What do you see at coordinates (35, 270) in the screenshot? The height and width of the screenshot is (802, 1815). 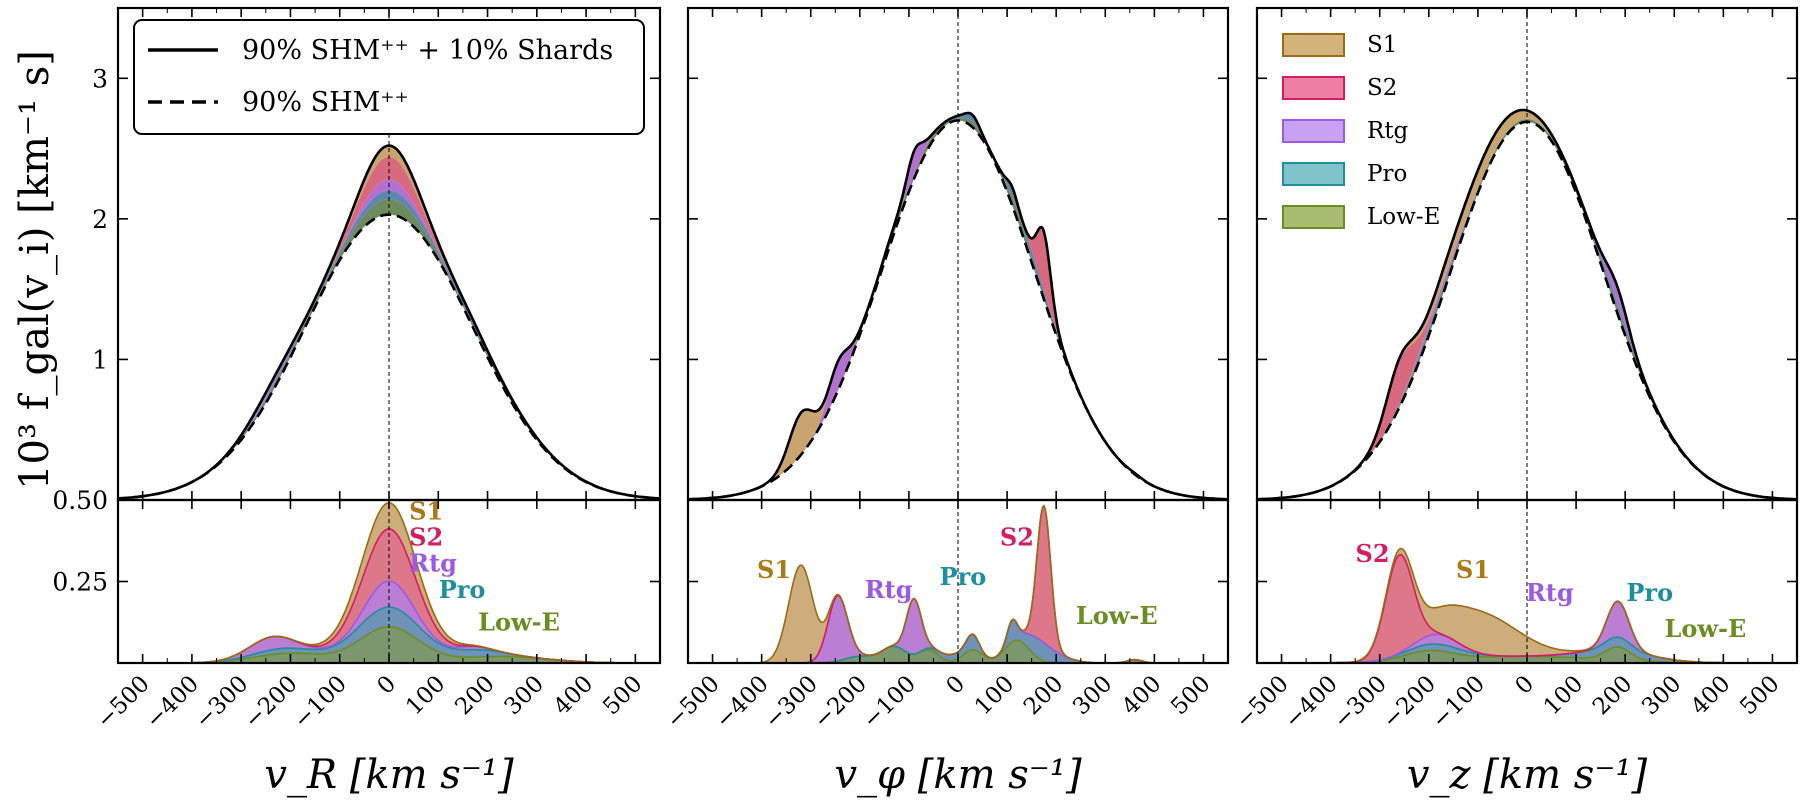 I see `y-axis-label: 10³ f_gal(v_i) [km⁻¹ s]` at bounding box center [35, 270].